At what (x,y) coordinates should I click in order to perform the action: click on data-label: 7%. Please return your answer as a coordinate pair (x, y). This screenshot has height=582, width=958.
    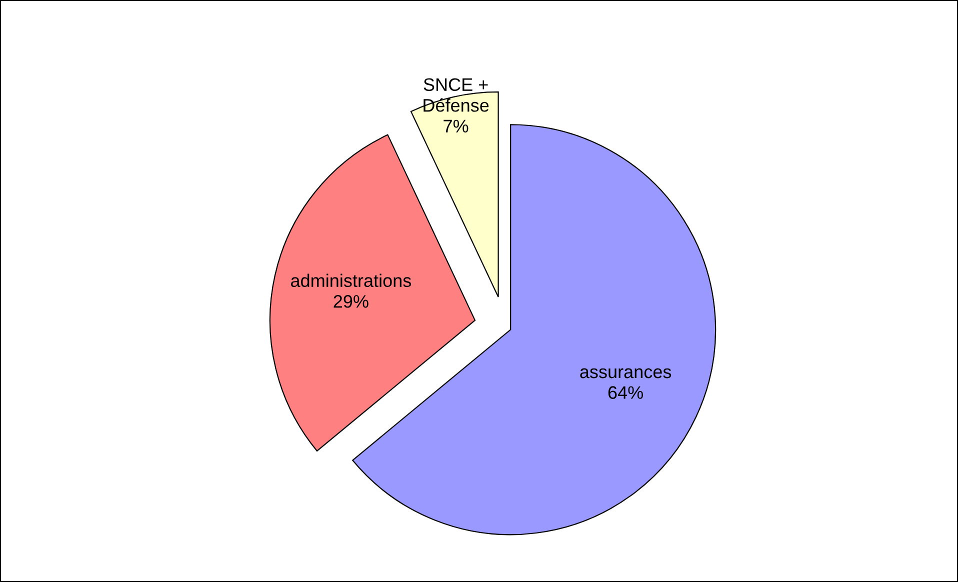
    Looking at the image, I should click on (456, 126).